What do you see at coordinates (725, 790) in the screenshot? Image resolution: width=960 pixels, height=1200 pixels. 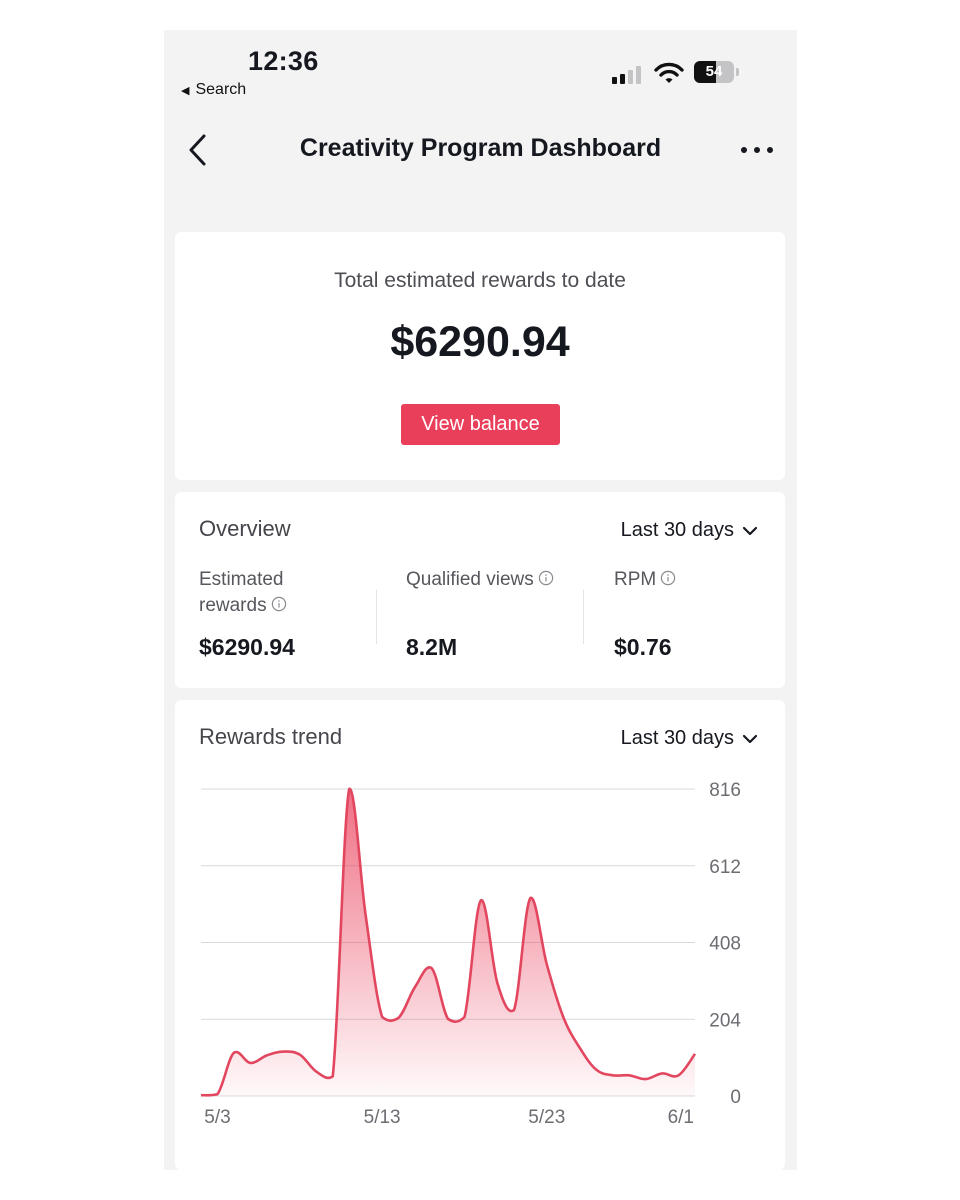 I see `y-tick-label: 816` at bounding box center [725, 790].